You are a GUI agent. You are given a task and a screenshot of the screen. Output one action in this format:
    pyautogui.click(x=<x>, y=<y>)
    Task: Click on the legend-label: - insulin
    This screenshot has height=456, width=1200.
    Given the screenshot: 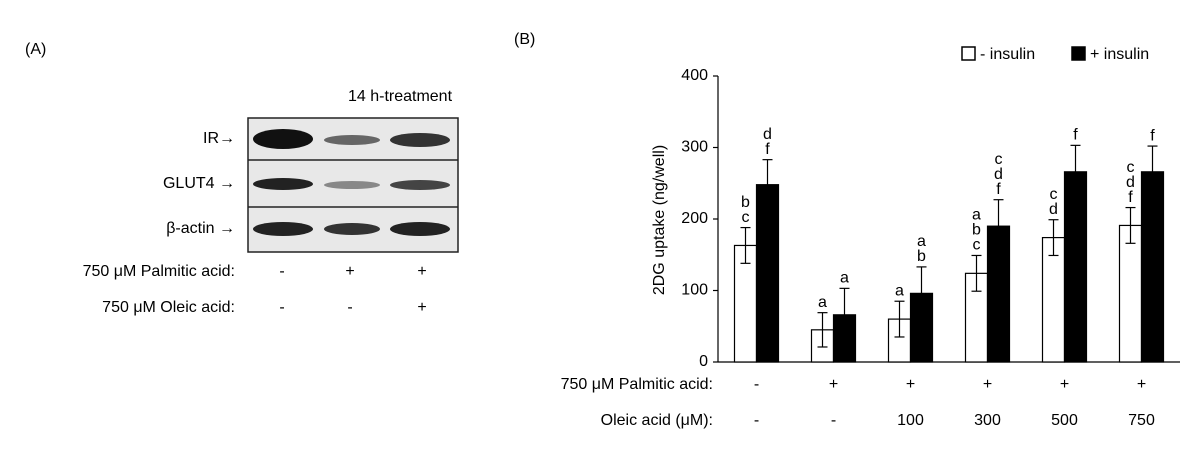 What is the action you would take?
    pyautogui.click(x=1007, y=54)
    